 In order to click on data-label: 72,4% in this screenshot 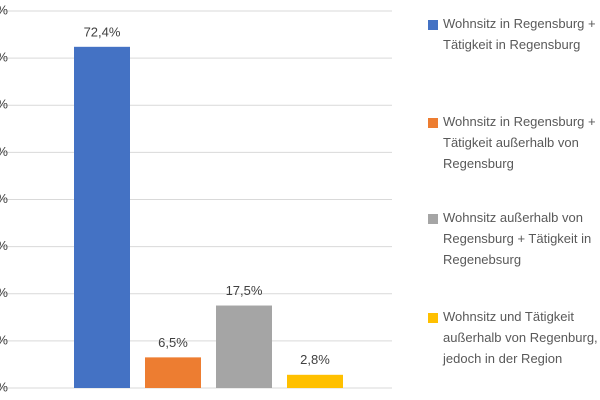, I will do `click(102, 31)`.